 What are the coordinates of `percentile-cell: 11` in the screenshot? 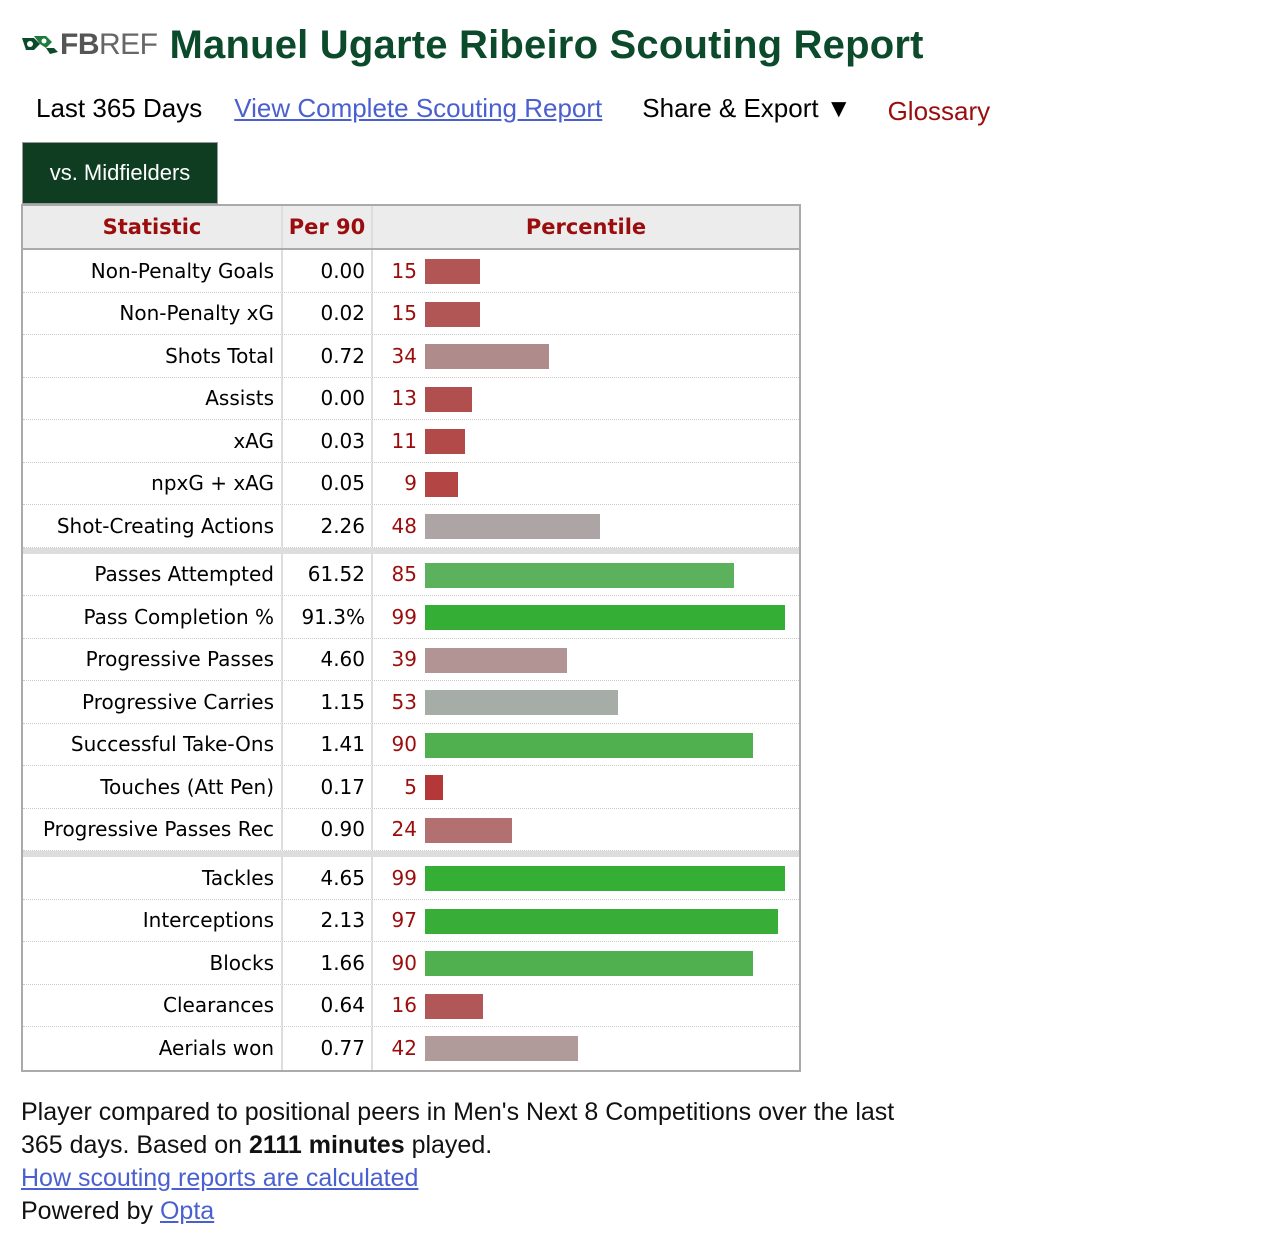 It's located at (586, 441).